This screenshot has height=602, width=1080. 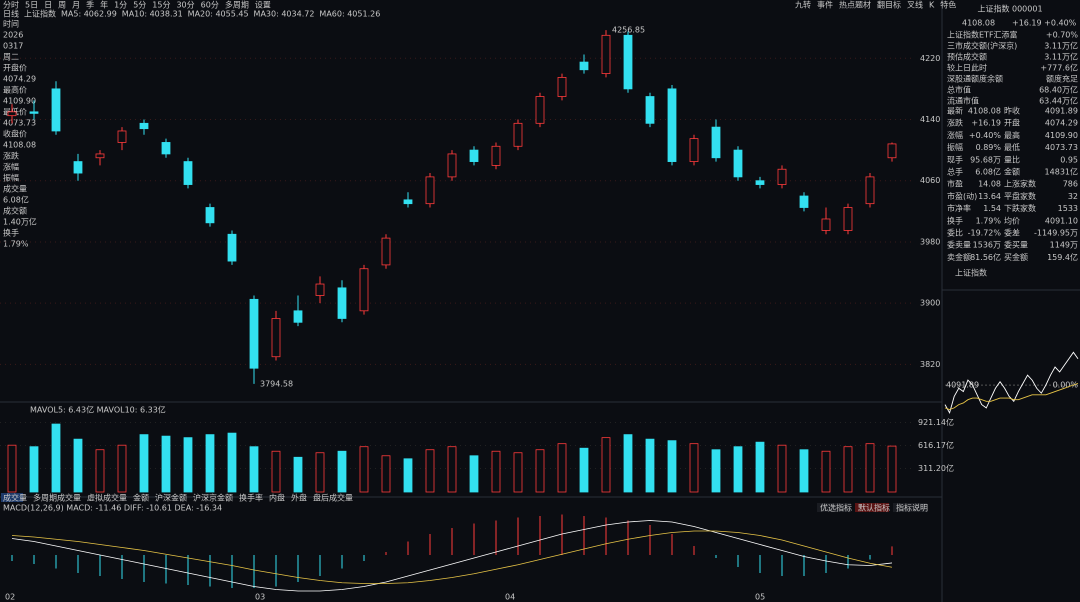 I want to click on sidebar-field: 1.79%, so click(x=16, y=244).